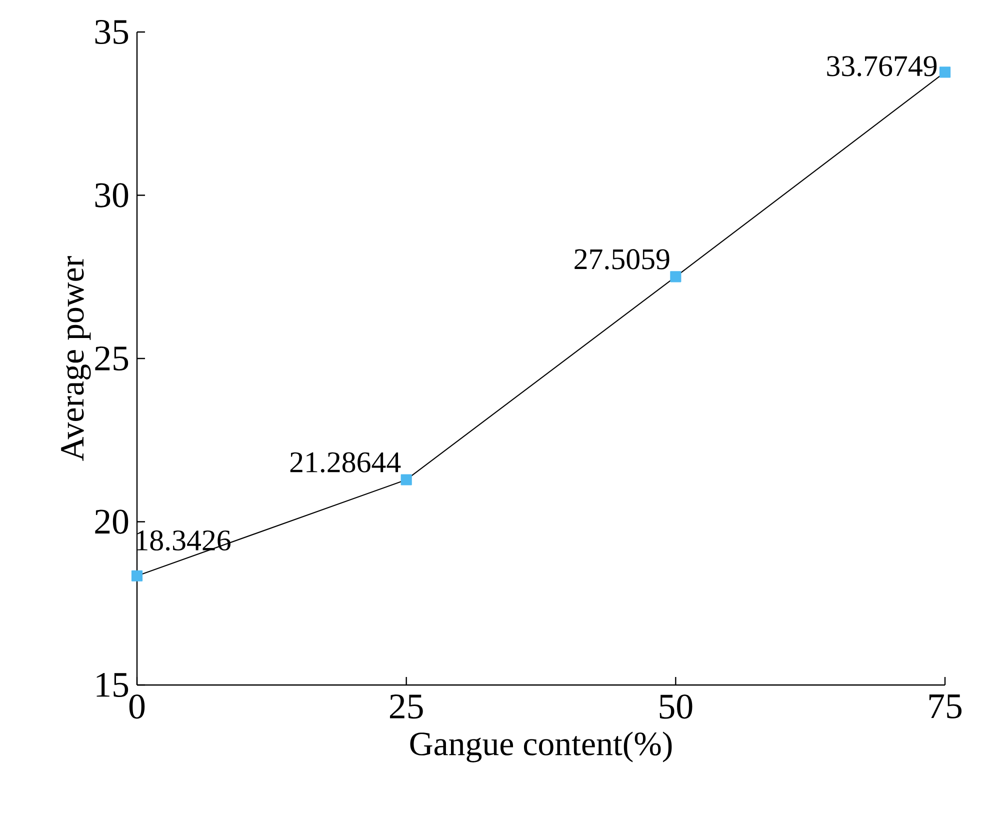 This screenshot has width=985, height=832. Describe the element at coordinates (183, 540) in the screenshot. I see `data-label: 18.3426` at that location.